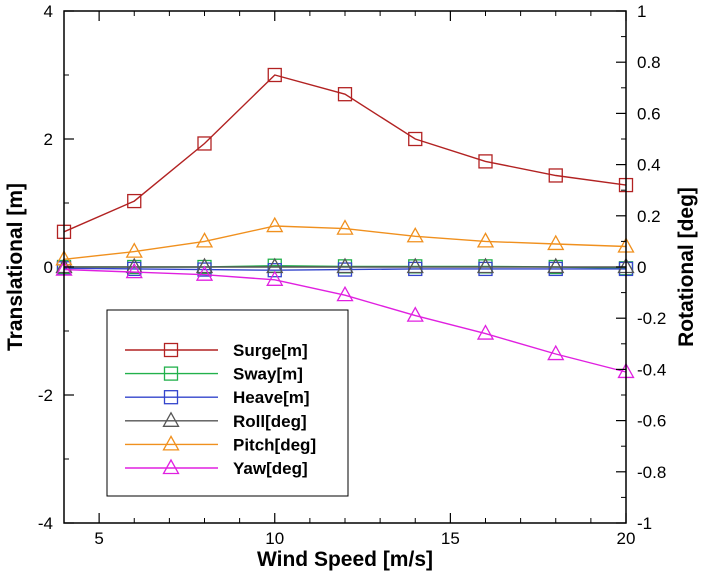 This screenshot has width=702, height=573. Describe the element at coordinates (274, 444) in the screenshot. I see `legend-label: Pitch[deg]` at that location.